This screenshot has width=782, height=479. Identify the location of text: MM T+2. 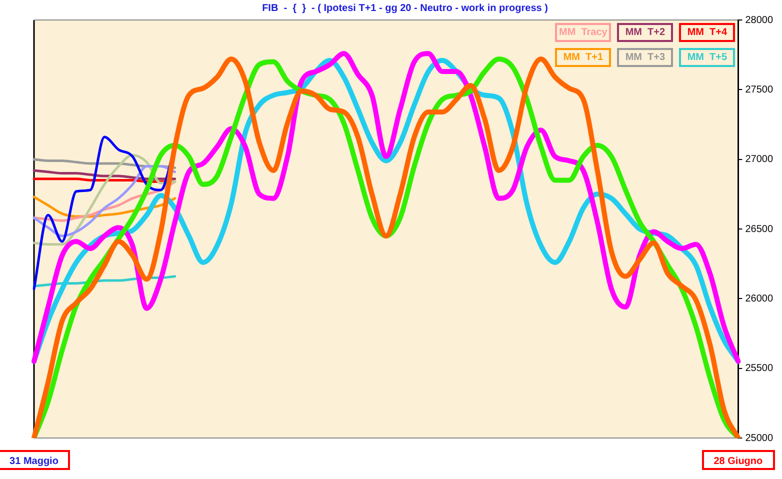
(645, 32).